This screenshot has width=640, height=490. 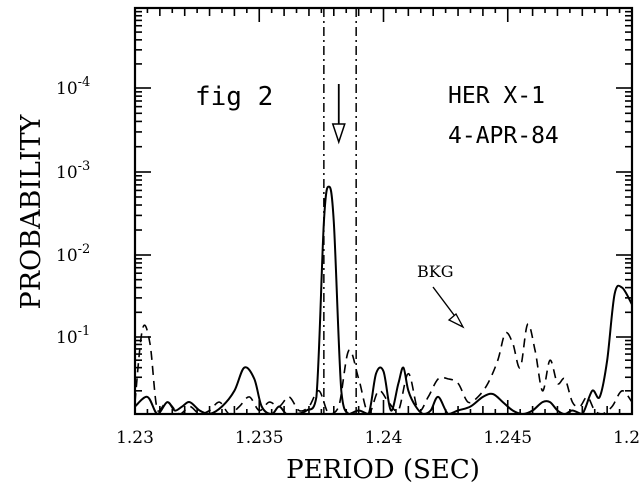 I want to click on x-tick-label: 1.245, so click(x=507, y=438).